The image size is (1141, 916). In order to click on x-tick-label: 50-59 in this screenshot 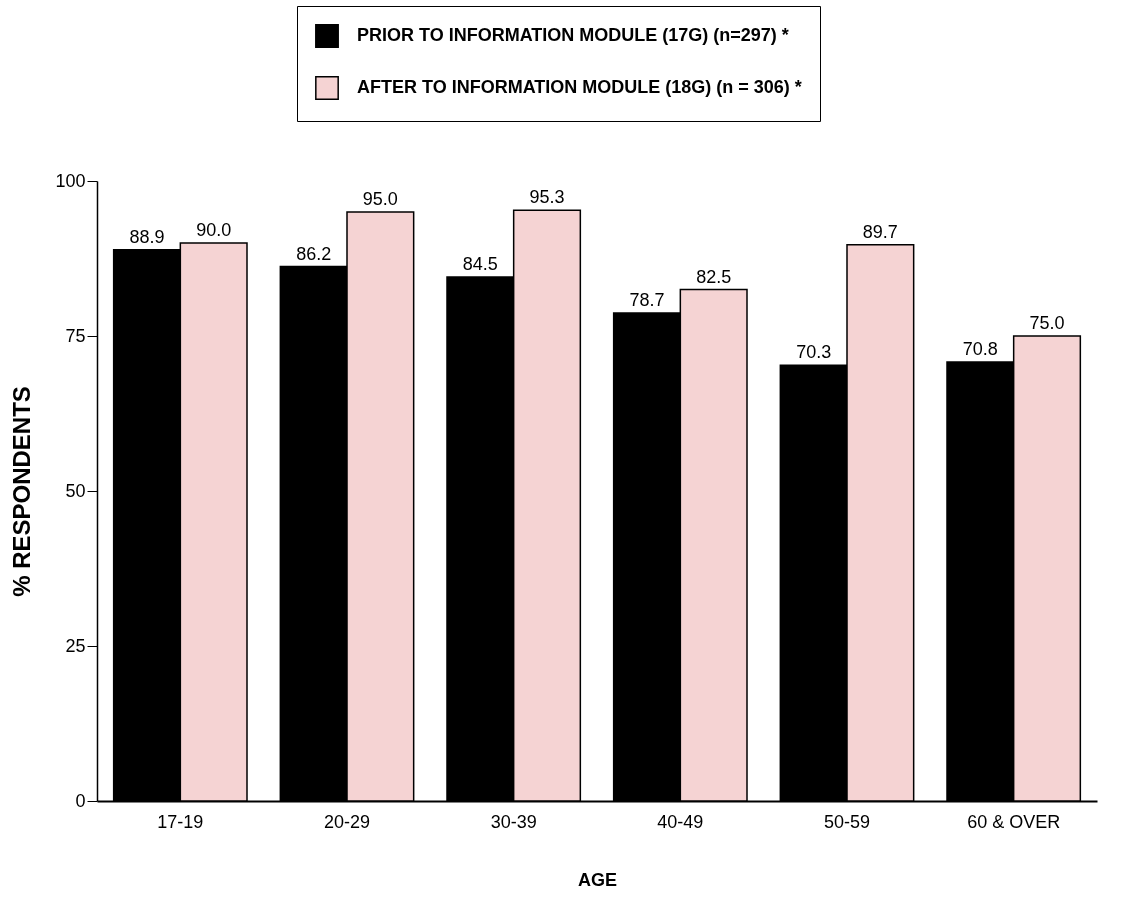, I will do `click(847, 821)`.